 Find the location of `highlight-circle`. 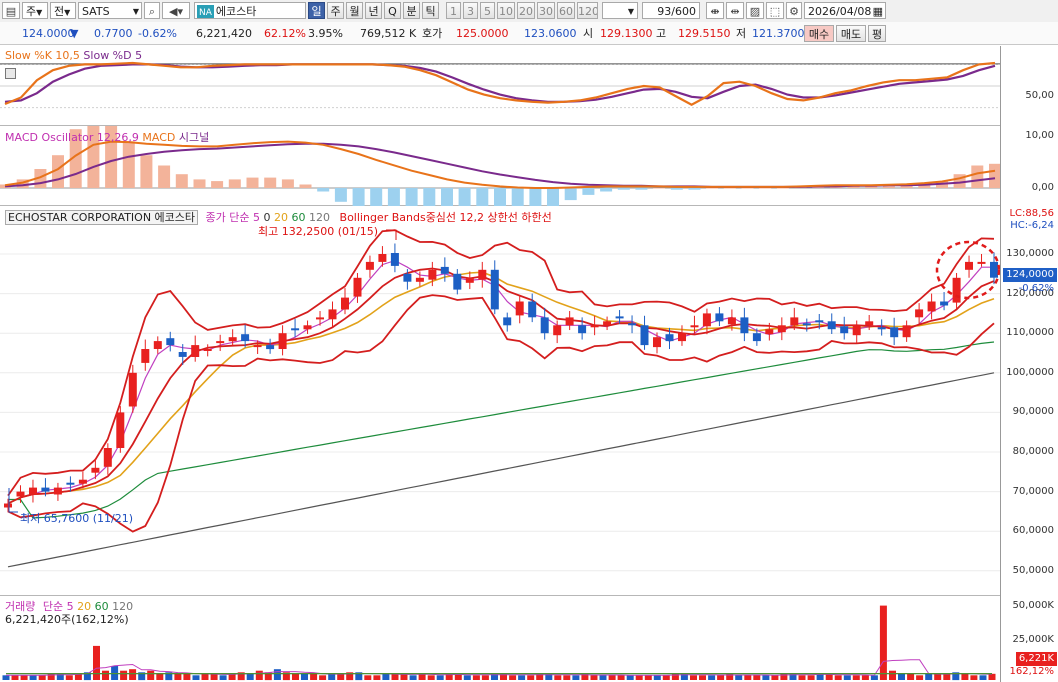

highlight-circle is located at coordinates (967, 270).